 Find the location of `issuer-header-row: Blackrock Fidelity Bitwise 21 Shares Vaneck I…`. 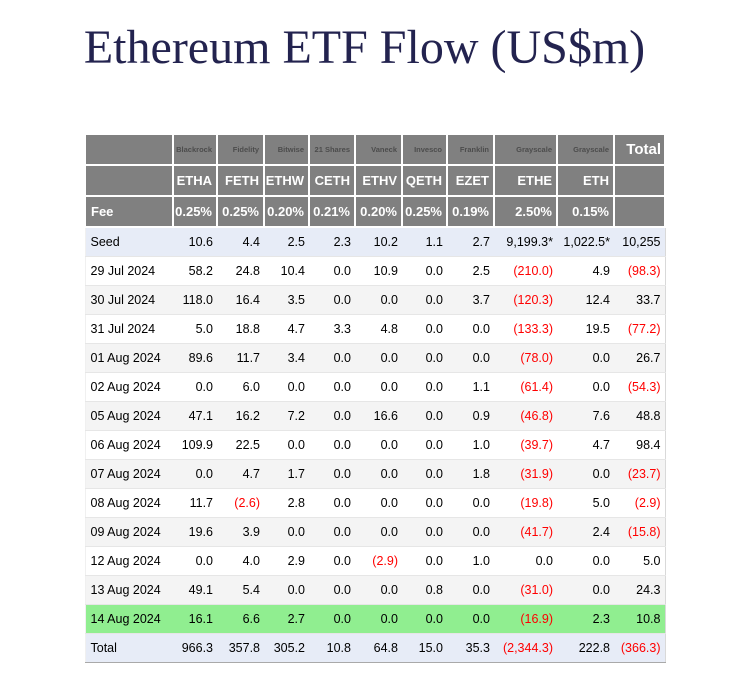

issuer-header-row: Blackrock Fidelity Bitwise 21 Shares Vaneck I… is located at coordinates (375, 149).